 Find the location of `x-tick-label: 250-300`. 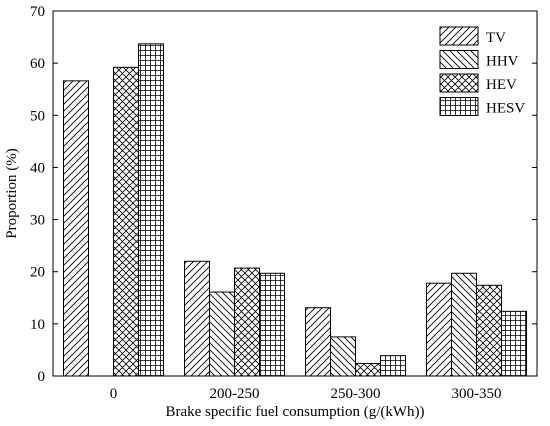

x-tick-label: 250-300 is located at coordinates (356, 394).